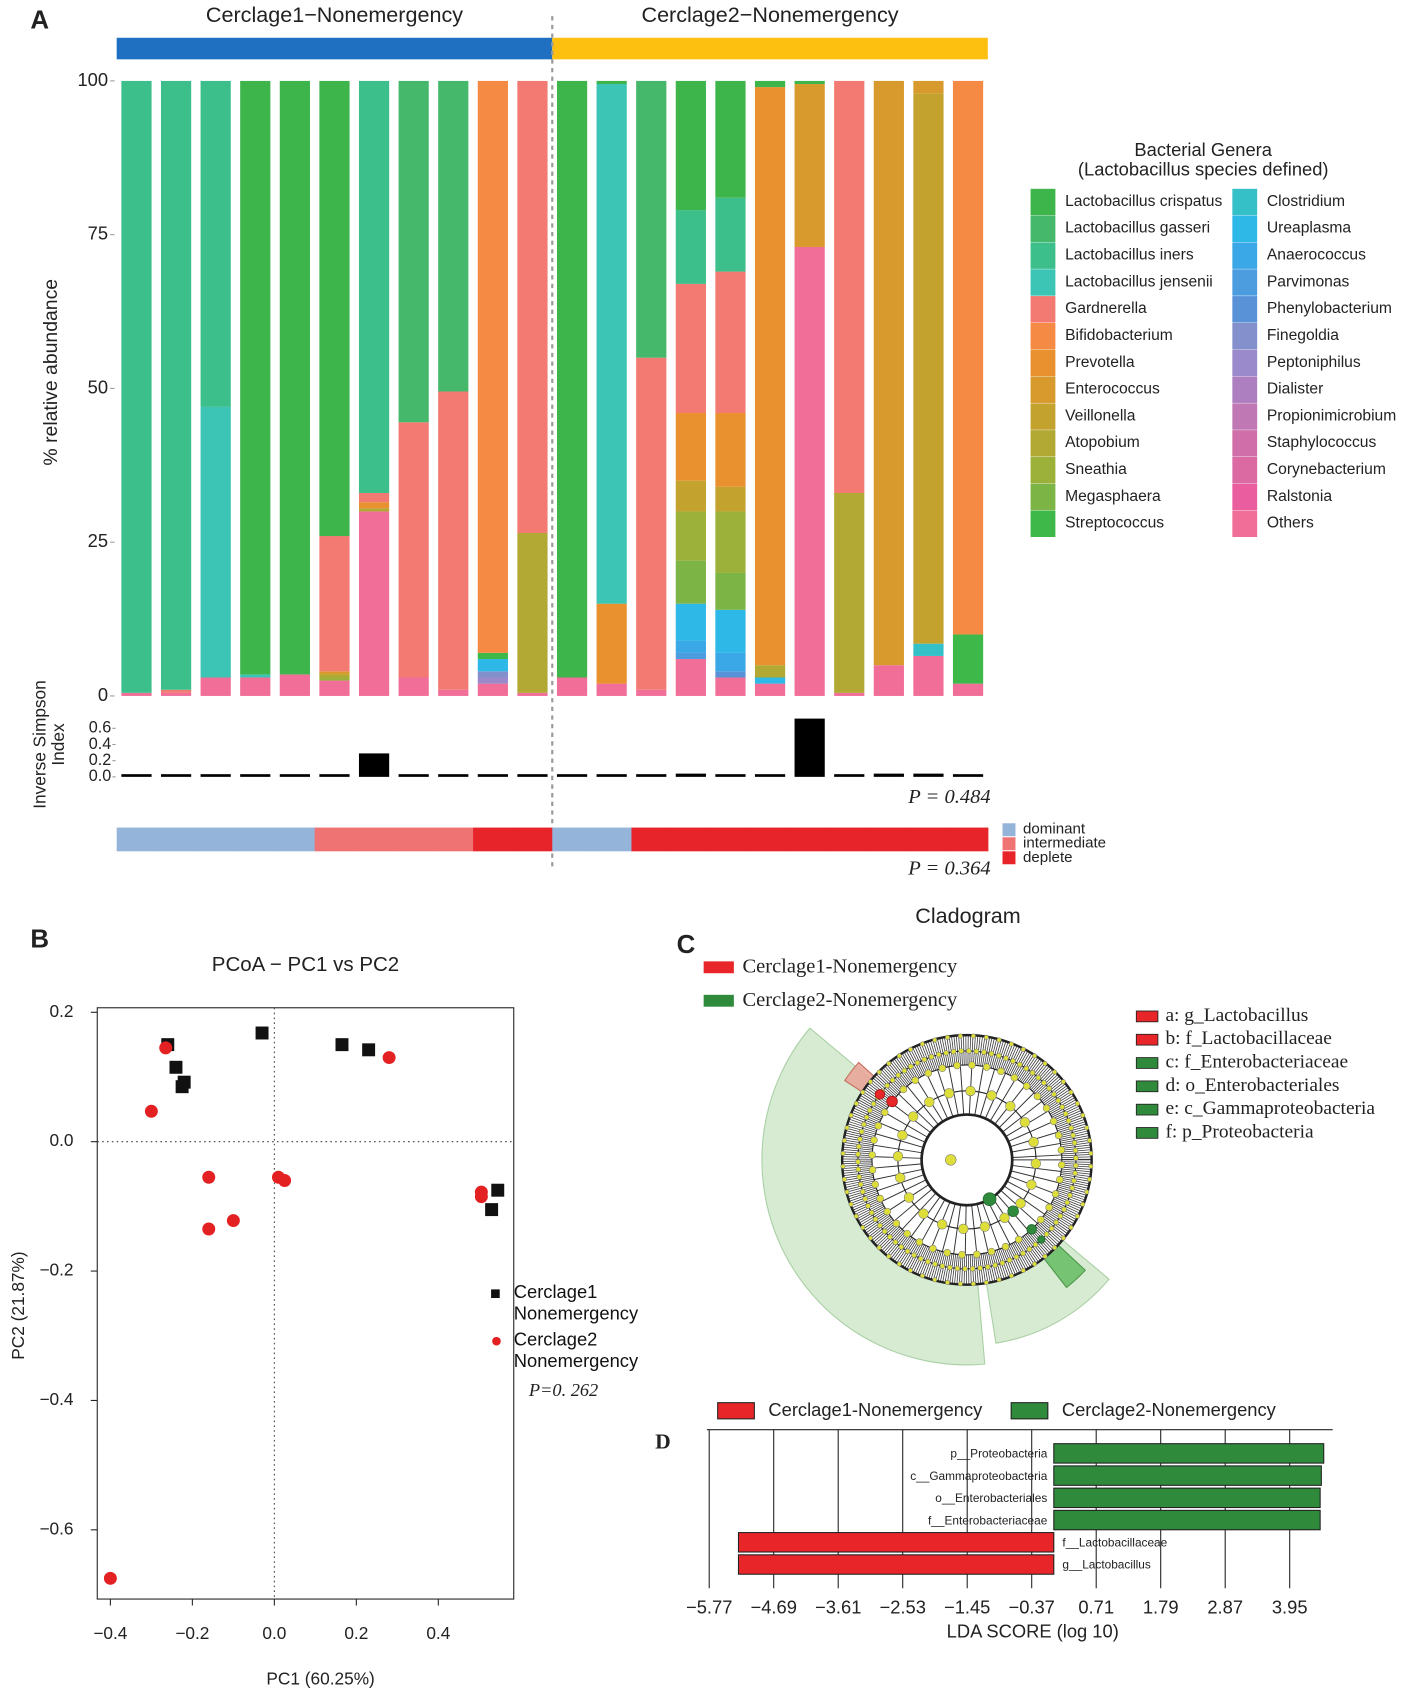  I want to click on x-tick-label: 0.0, so click(274, 1633).